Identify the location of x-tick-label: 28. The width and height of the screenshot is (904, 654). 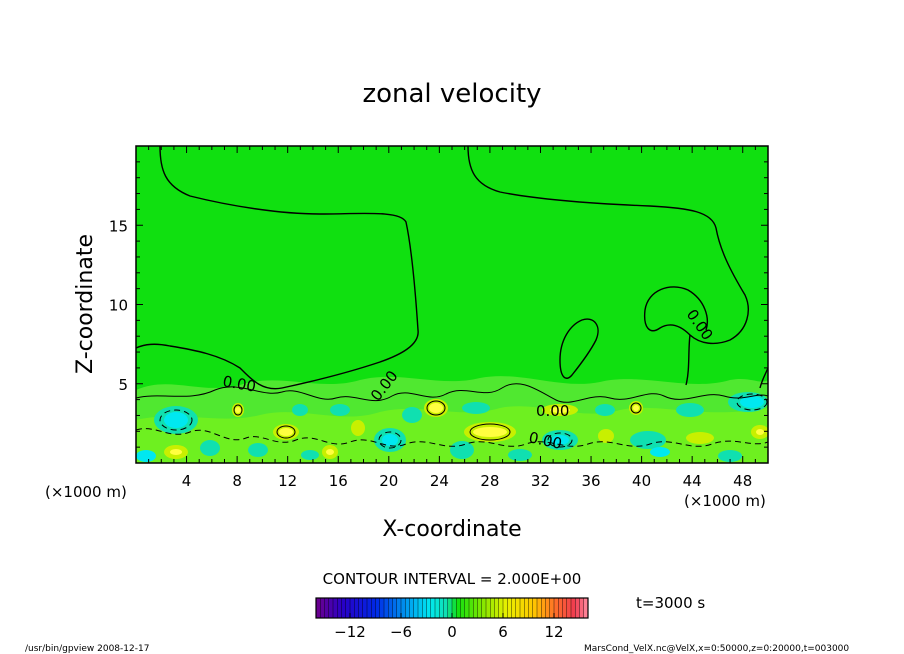
(489, 481).